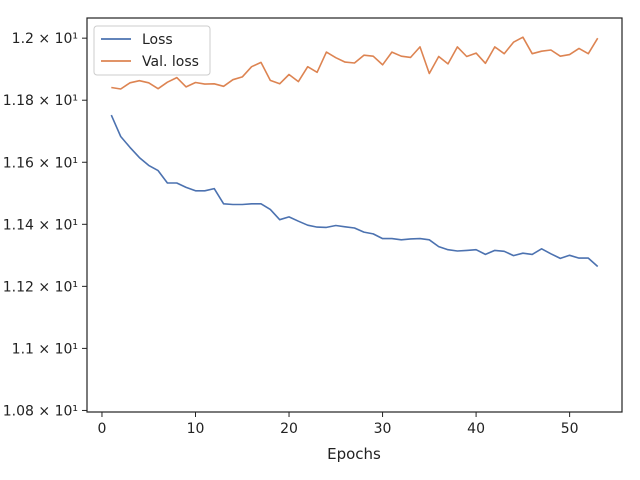 The image size is (640, 480). What do you see at coordinates (196, 429) in the screenshot?
I see `x-tick-label: 10` at bounding box center [196, 429].